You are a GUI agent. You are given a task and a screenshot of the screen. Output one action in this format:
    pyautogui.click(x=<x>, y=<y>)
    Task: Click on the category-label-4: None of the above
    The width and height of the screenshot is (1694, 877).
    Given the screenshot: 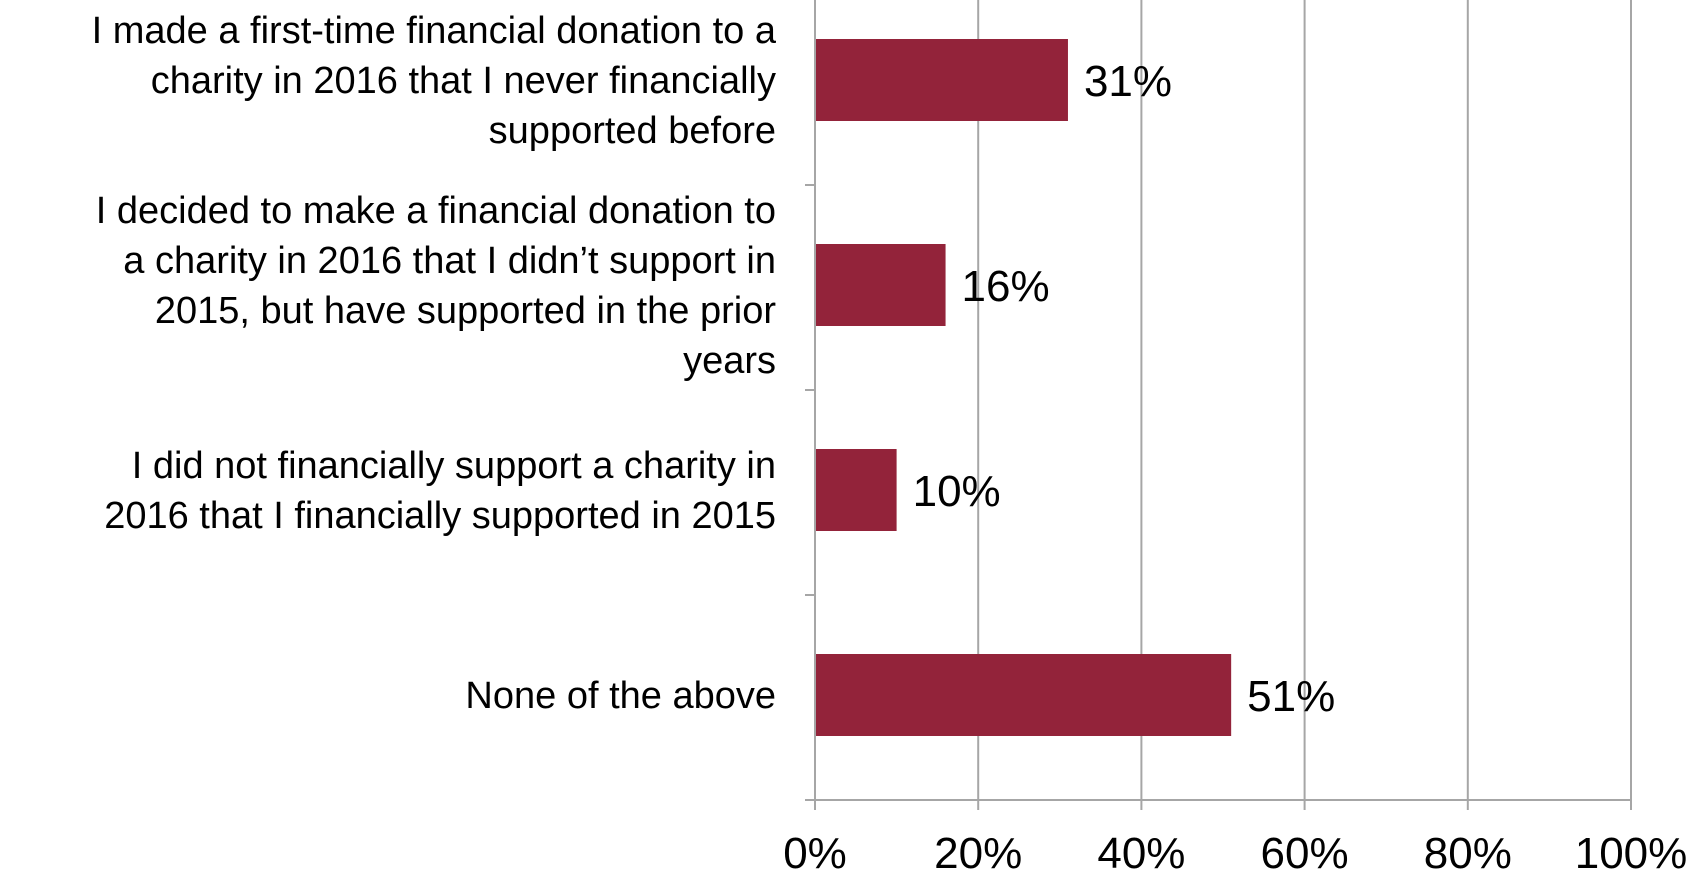 What is the action you would take?
    pyautogui.click(x=620, y=696)
    